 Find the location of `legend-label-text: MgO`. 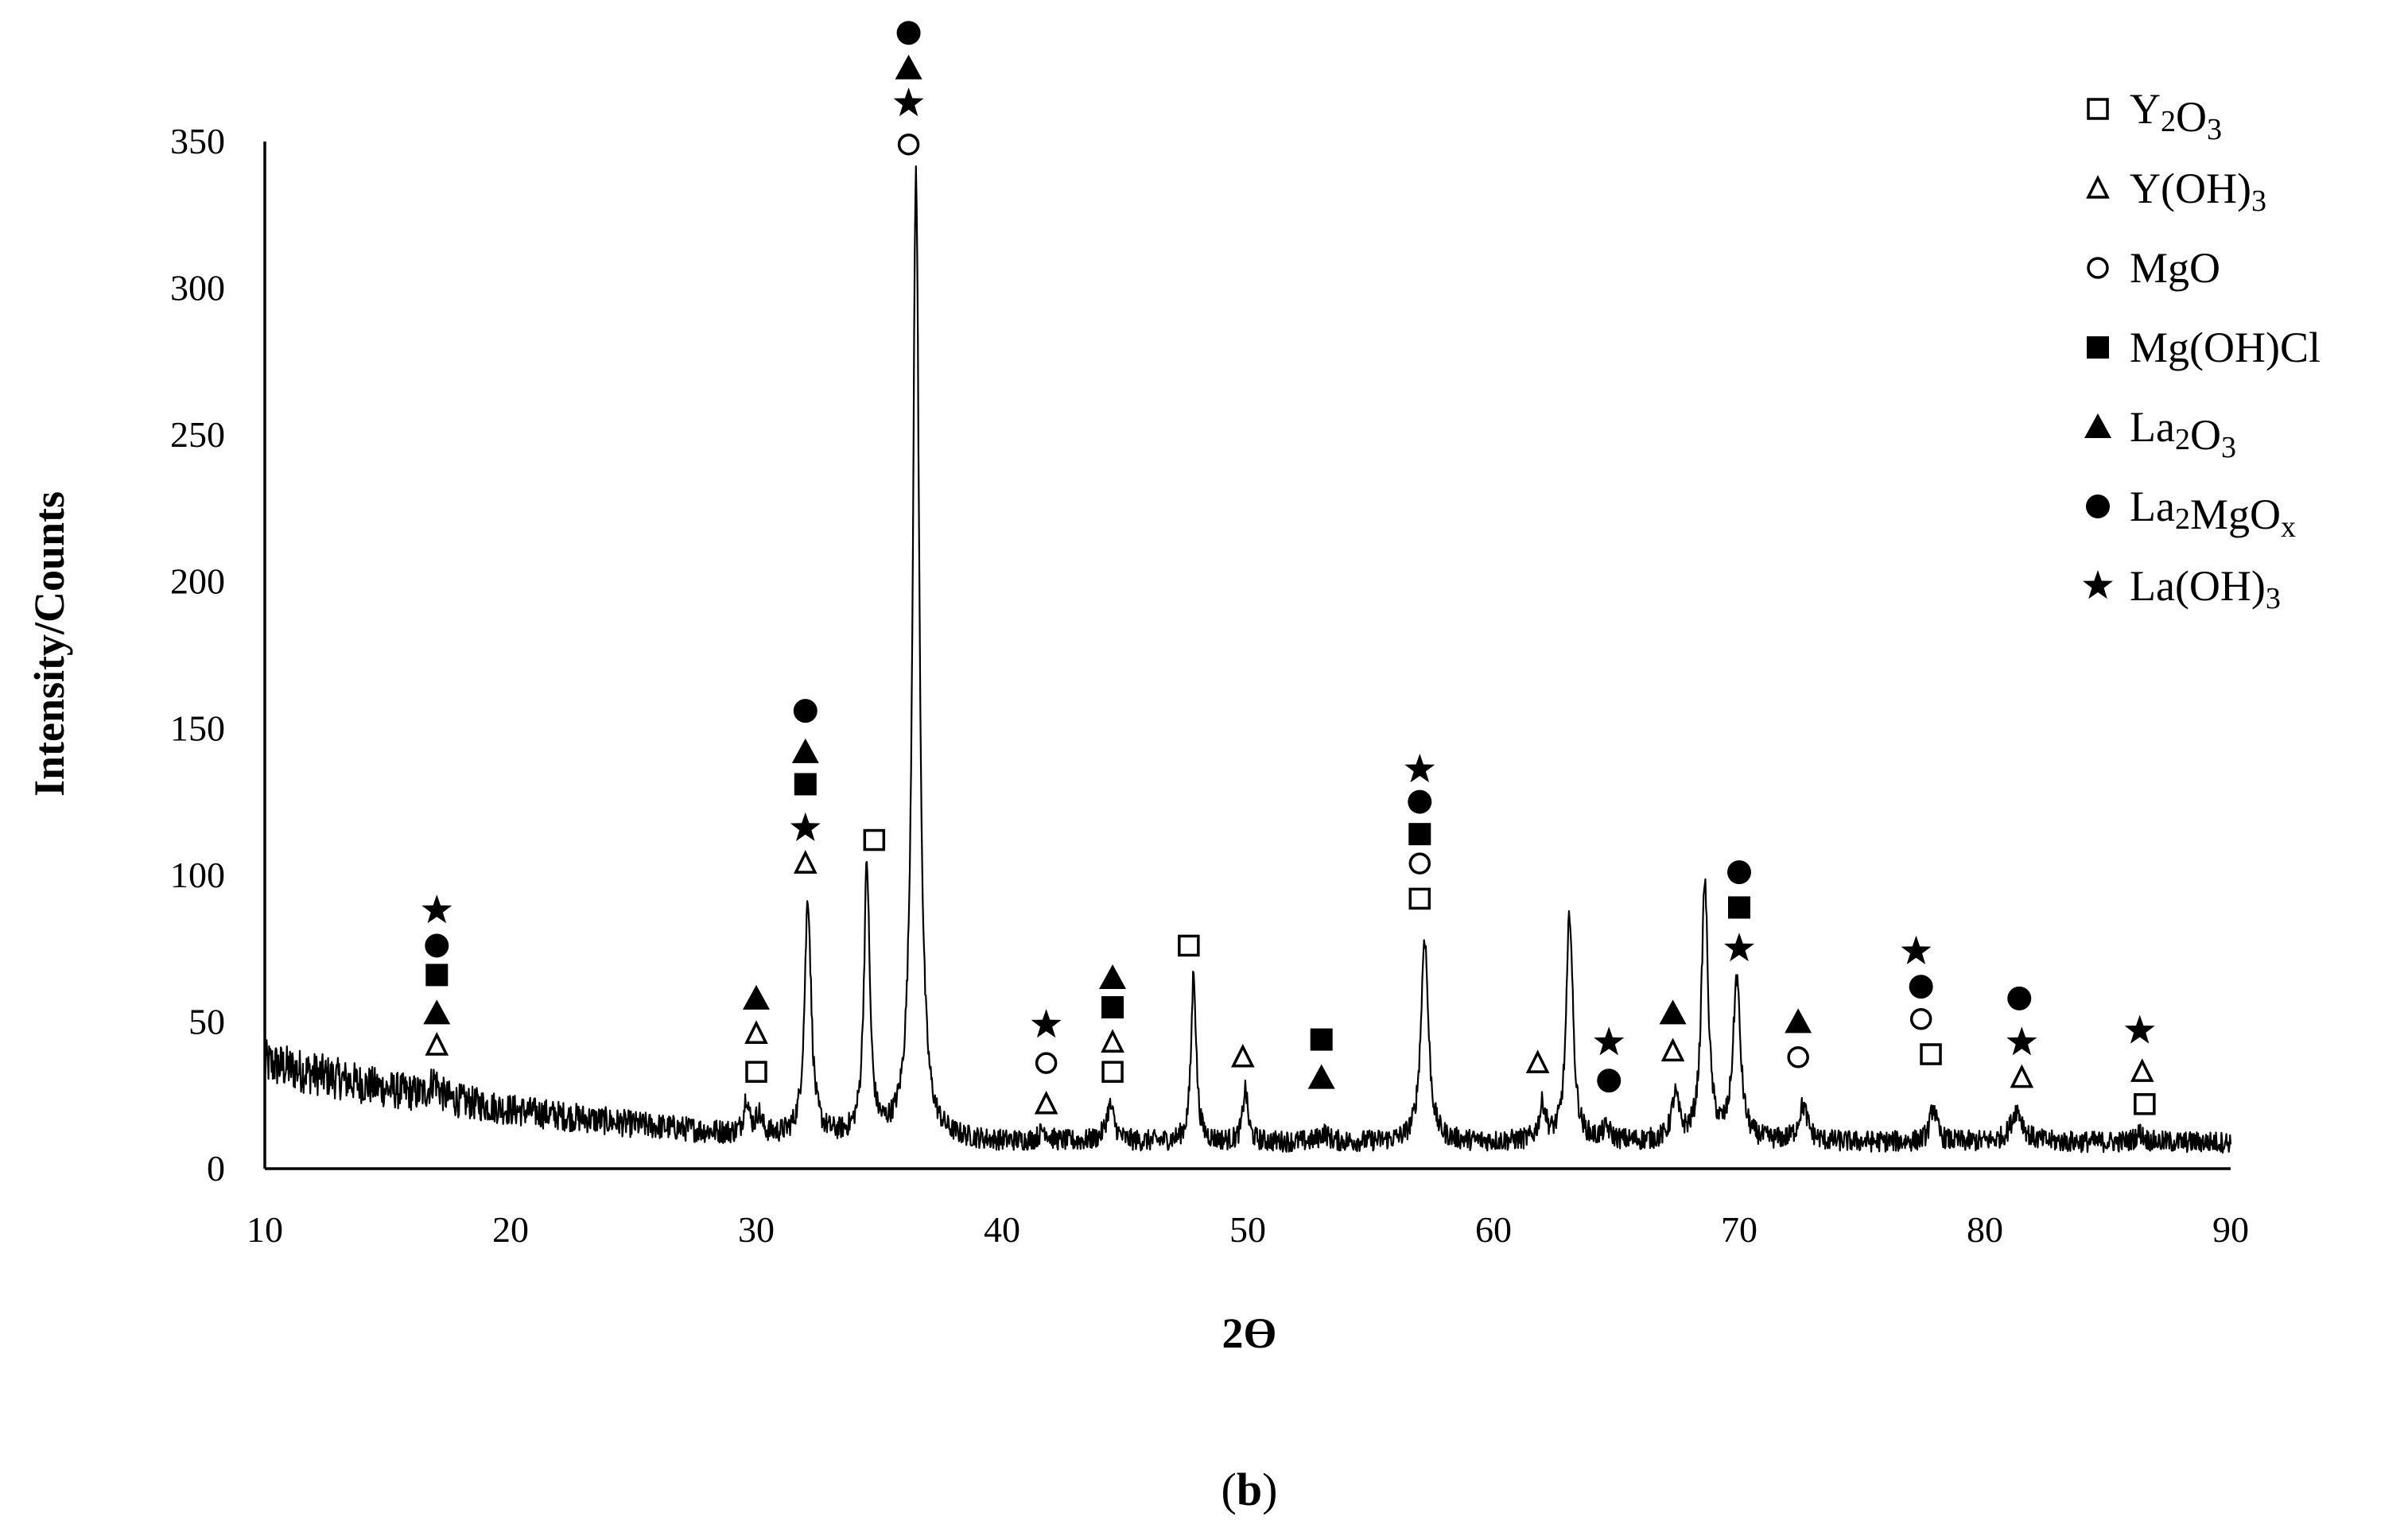

legend-label-text: MgO is located at coordinates (2175, 268).